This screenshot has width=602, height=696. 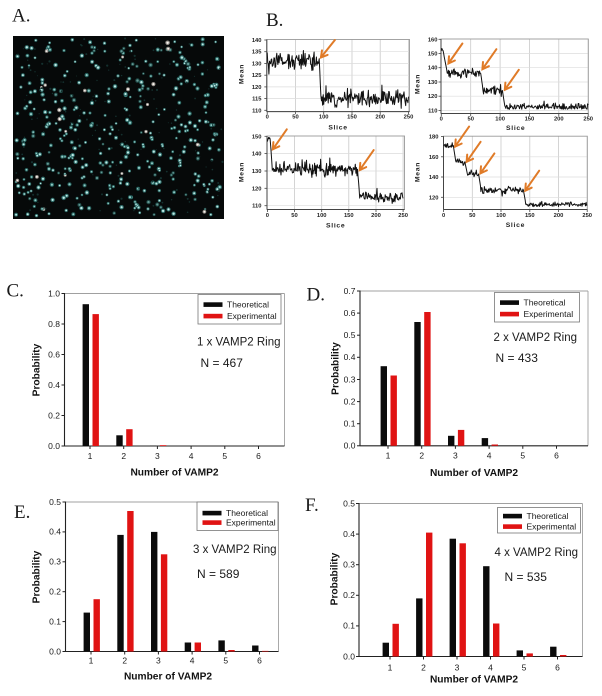 What do you see at coordinates (222, 363) in the screenshot?
I see `svg-text: N = 467` at bounding box center [222, 363].